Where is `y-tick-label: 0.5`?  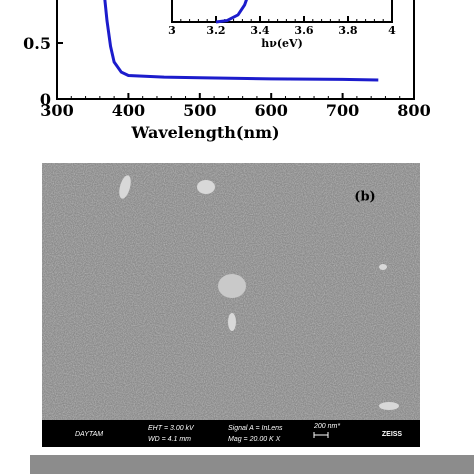 y-tick-label: 0.5 is located at coordinates (37, 43).